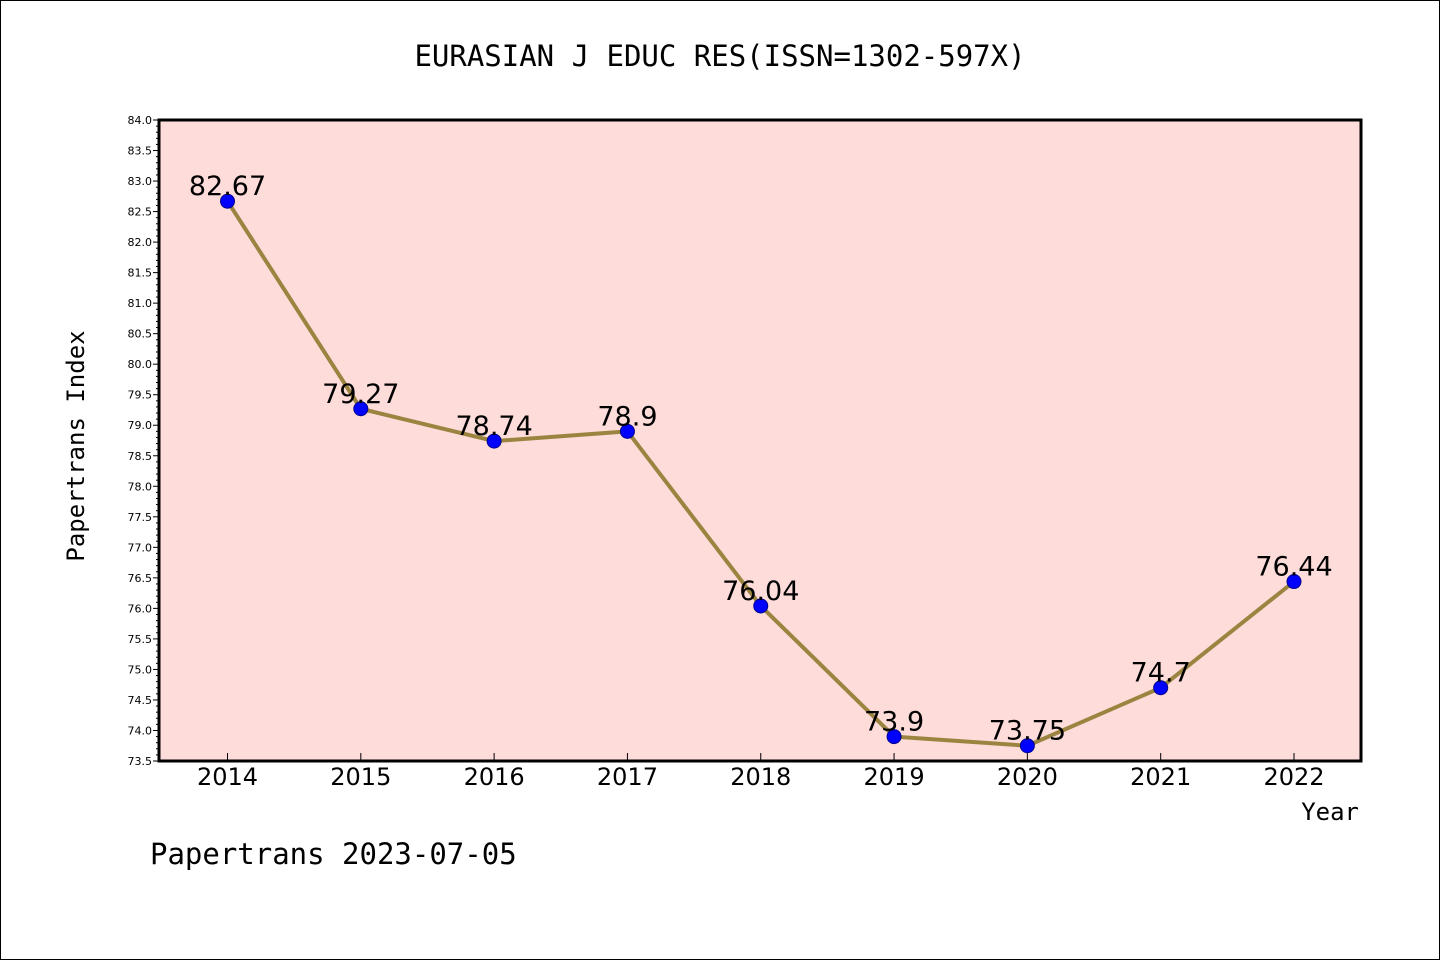  What do you see at coordinates (140, 486) in the screenshot?
I see `y-tick-label: 78.0` at bounding box center [140, 486].